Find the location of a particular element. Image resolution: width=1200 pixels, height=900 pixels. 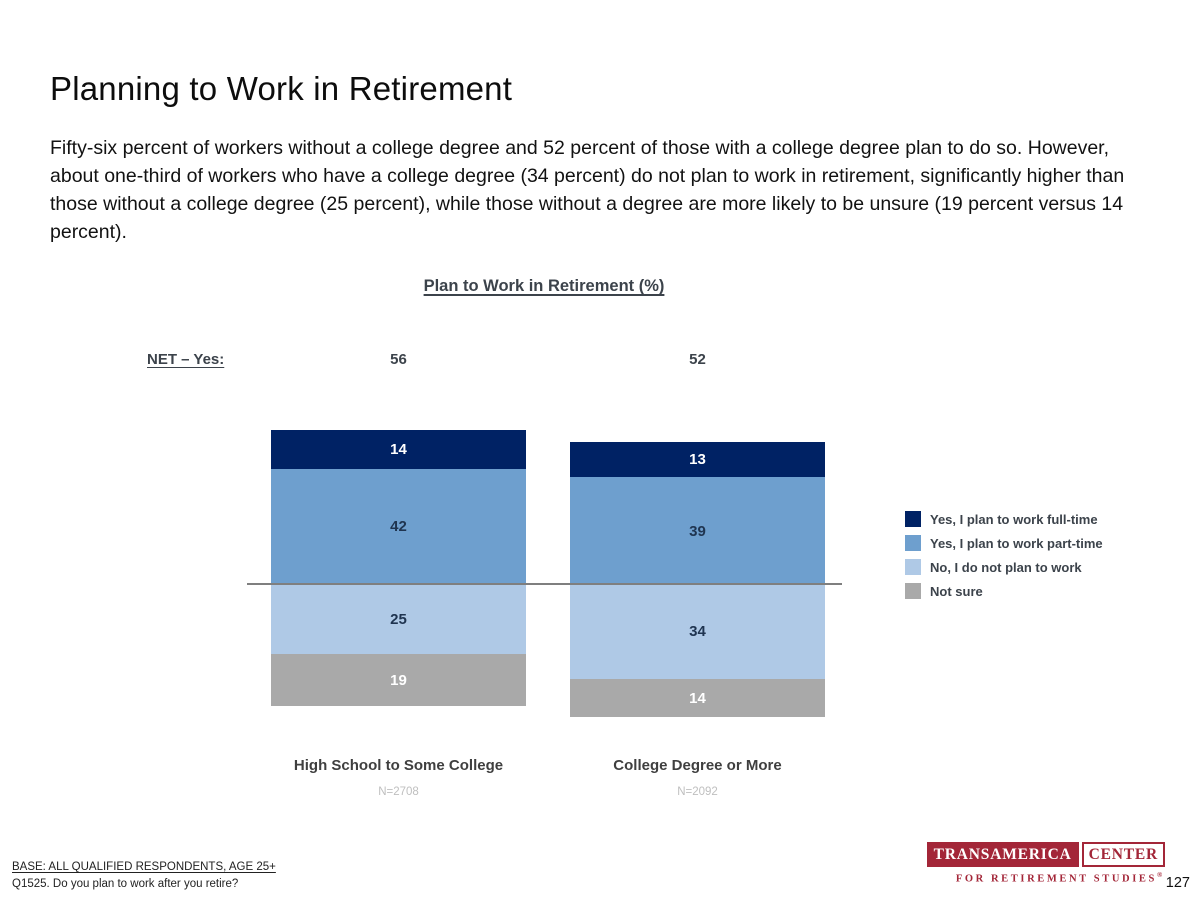

base-note: BASE: ALL QUALIFIED RESPONDENTS, AGE 25+ is located at coordinates (144, 867).